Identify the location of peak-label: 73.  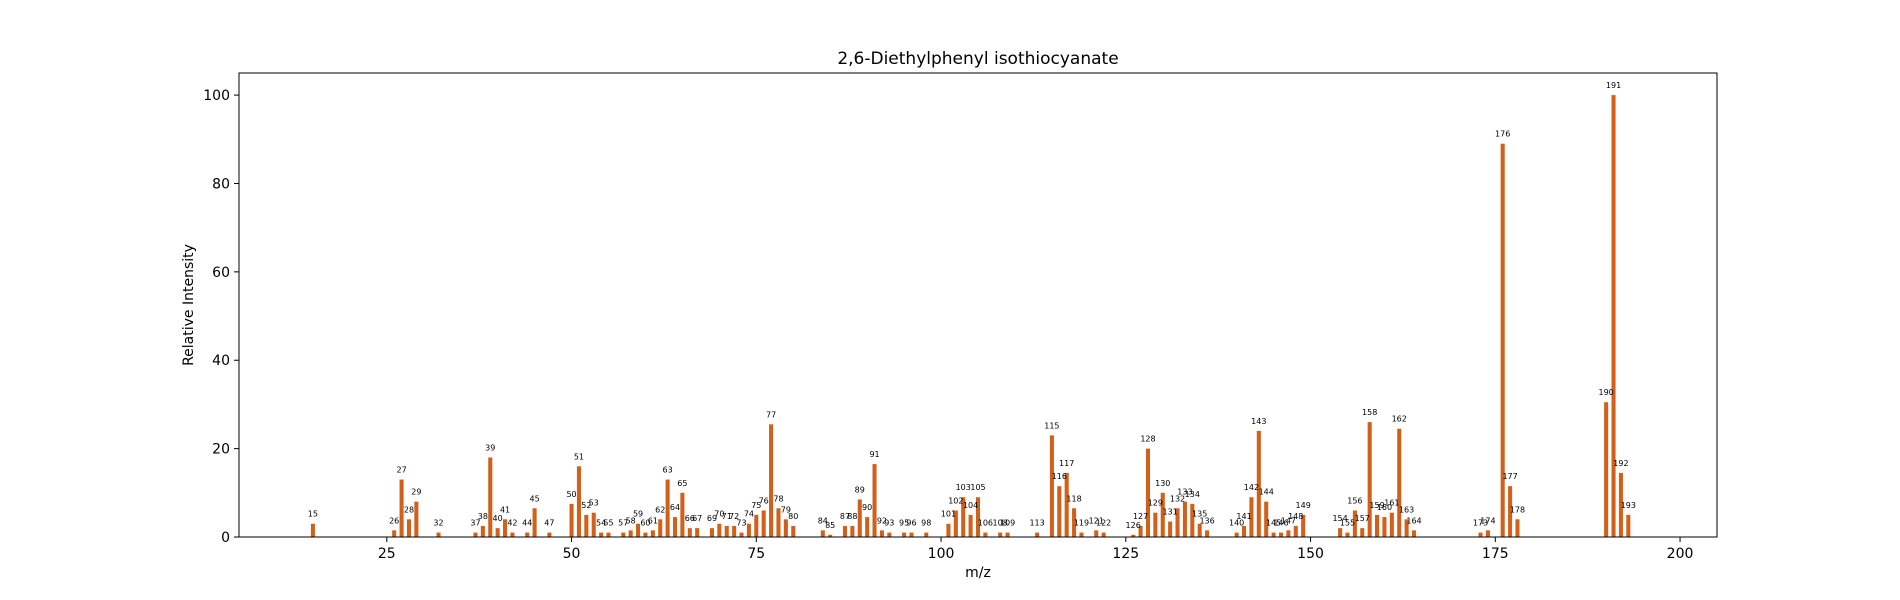
(741, 523).